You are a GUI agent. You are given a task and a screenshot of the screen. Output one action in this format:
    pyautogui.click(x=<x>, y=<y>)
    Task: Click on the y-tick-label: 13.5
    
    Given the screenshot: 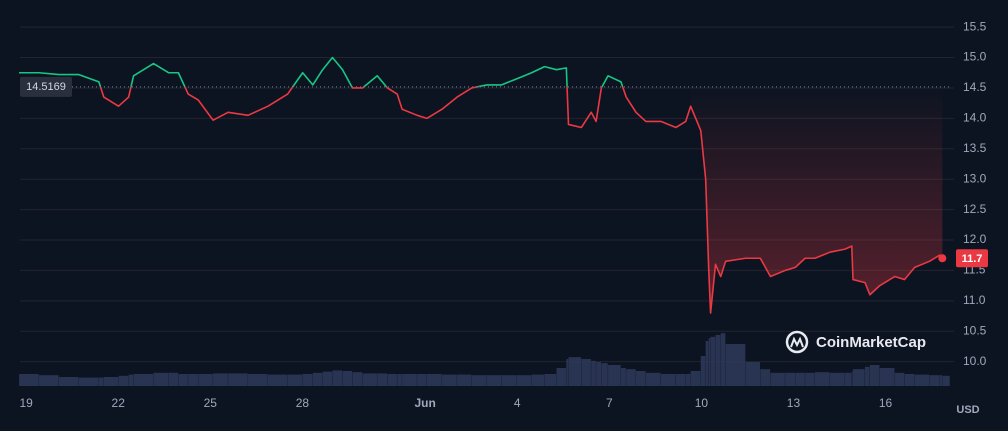 What is the action you would take?
    pyautogui.click(x=975, y=148)
    